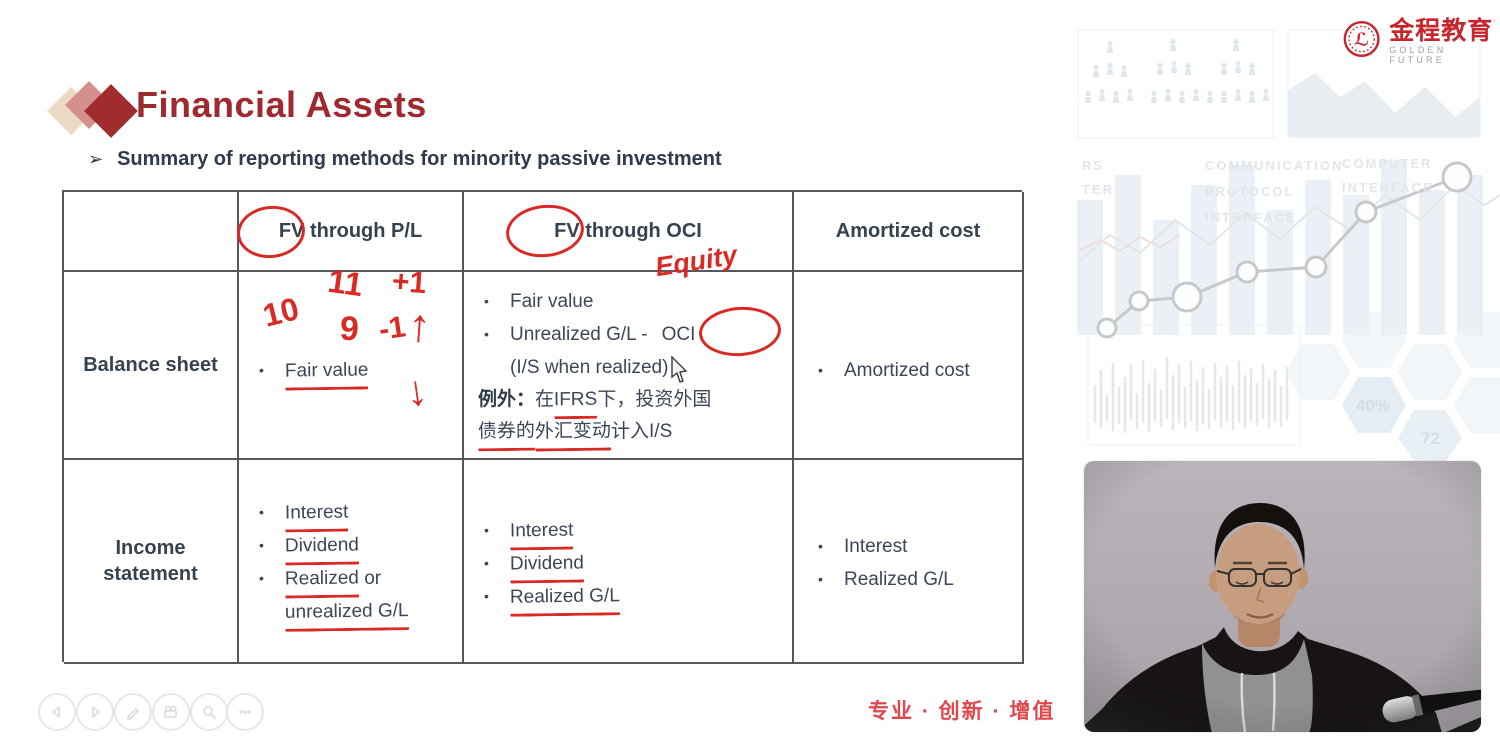  I want to click on handwritten-number: 10, so click(281, 312).